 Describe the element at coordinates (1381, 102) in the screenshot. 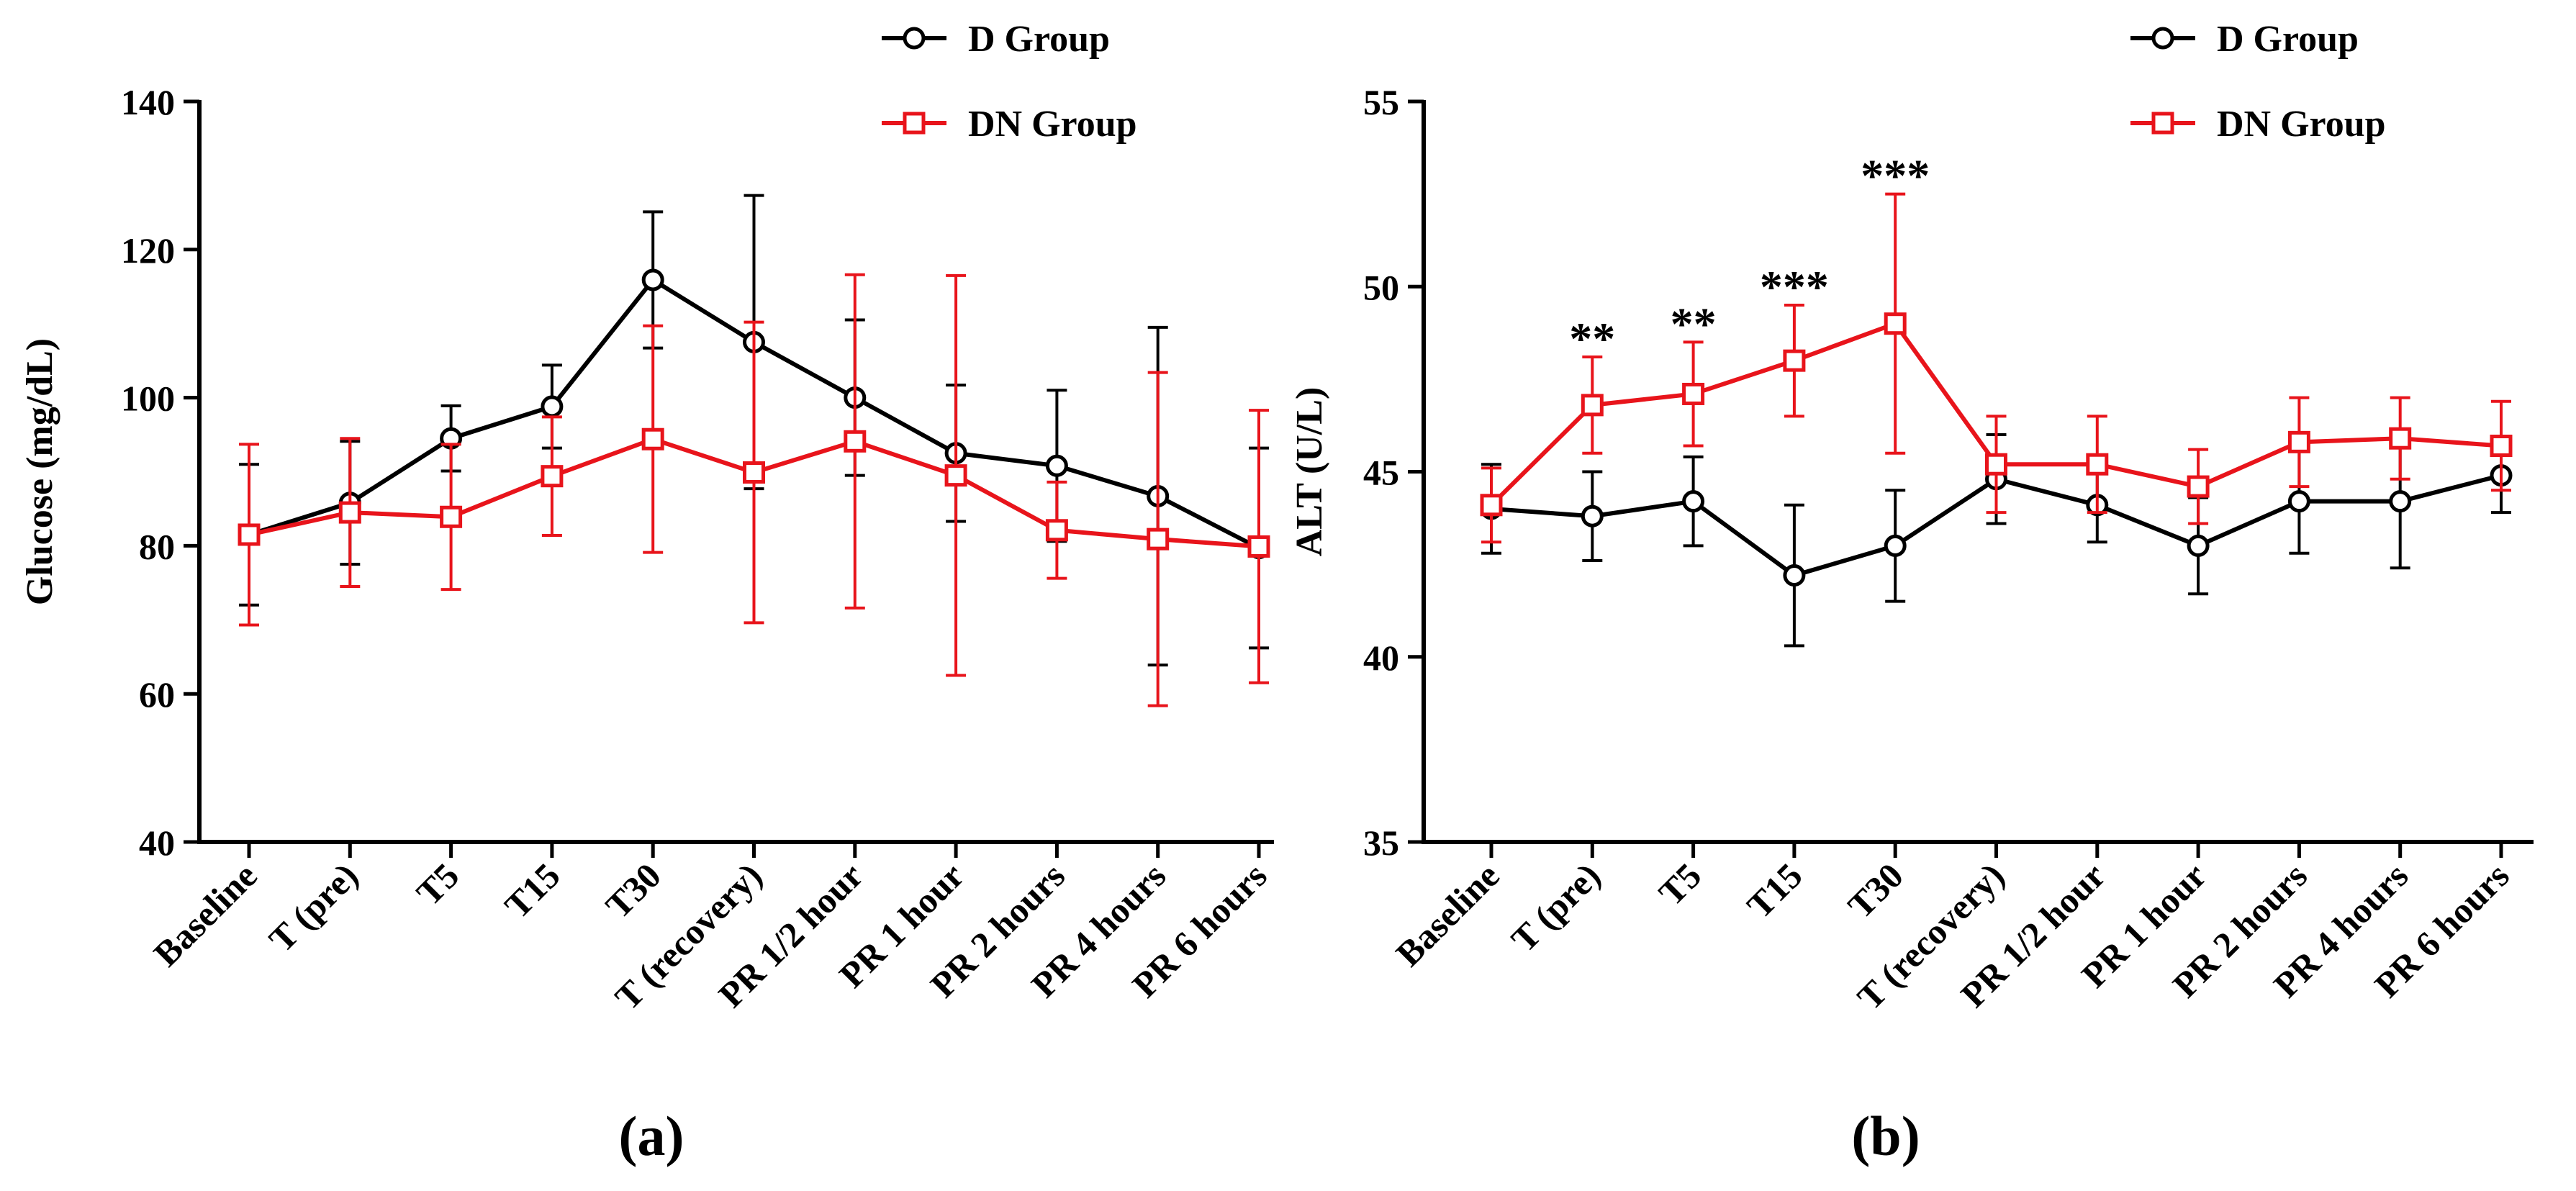

I see `panel-b-y-tick-label: 55` at that location.